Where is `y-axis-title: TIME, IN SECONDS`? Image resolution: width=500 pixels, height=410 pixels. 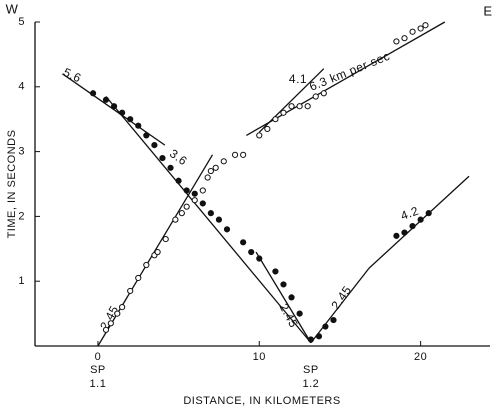
y-axis-title: TIME, IN SECONDS is located at coordinates (12, 184).